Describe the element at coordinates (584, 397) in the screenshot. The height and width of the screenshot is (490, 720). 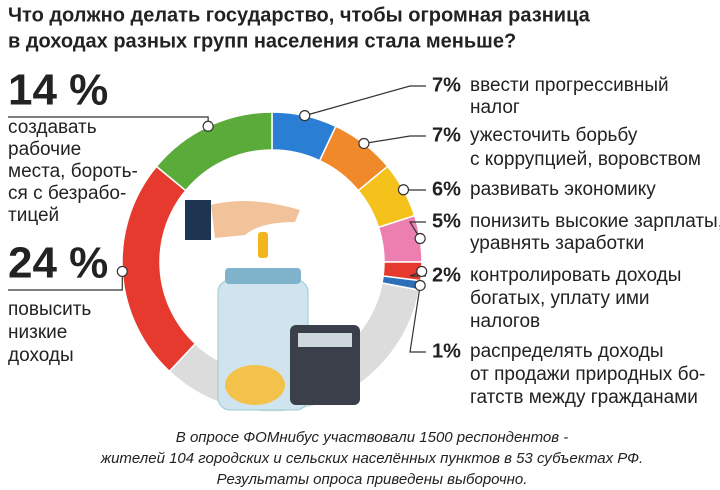
I see `category-label: гатств между гражданами` at that location.